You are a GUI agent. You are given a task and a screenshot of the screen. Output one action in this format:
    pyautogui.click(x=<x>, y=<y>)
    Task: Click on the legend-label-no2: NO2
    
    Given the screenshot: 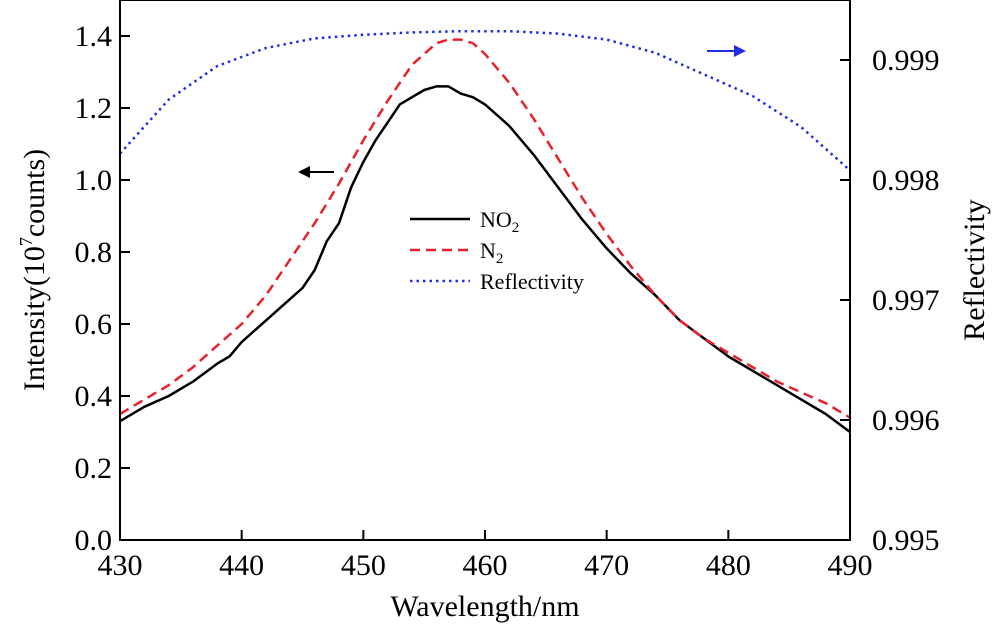 What is the action you would take?
    pyautogui.click(x=499, y=221)
    